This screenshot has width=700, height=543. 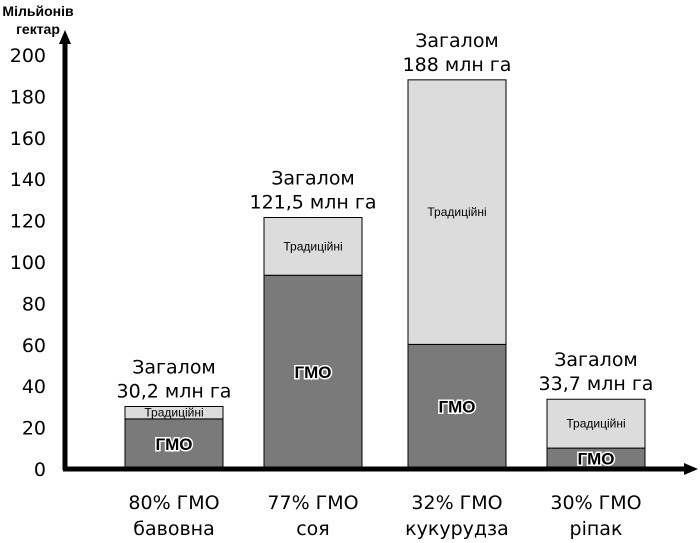 I want to click on category-percent-label: 30% ГМО, so click(x=595, y=503).